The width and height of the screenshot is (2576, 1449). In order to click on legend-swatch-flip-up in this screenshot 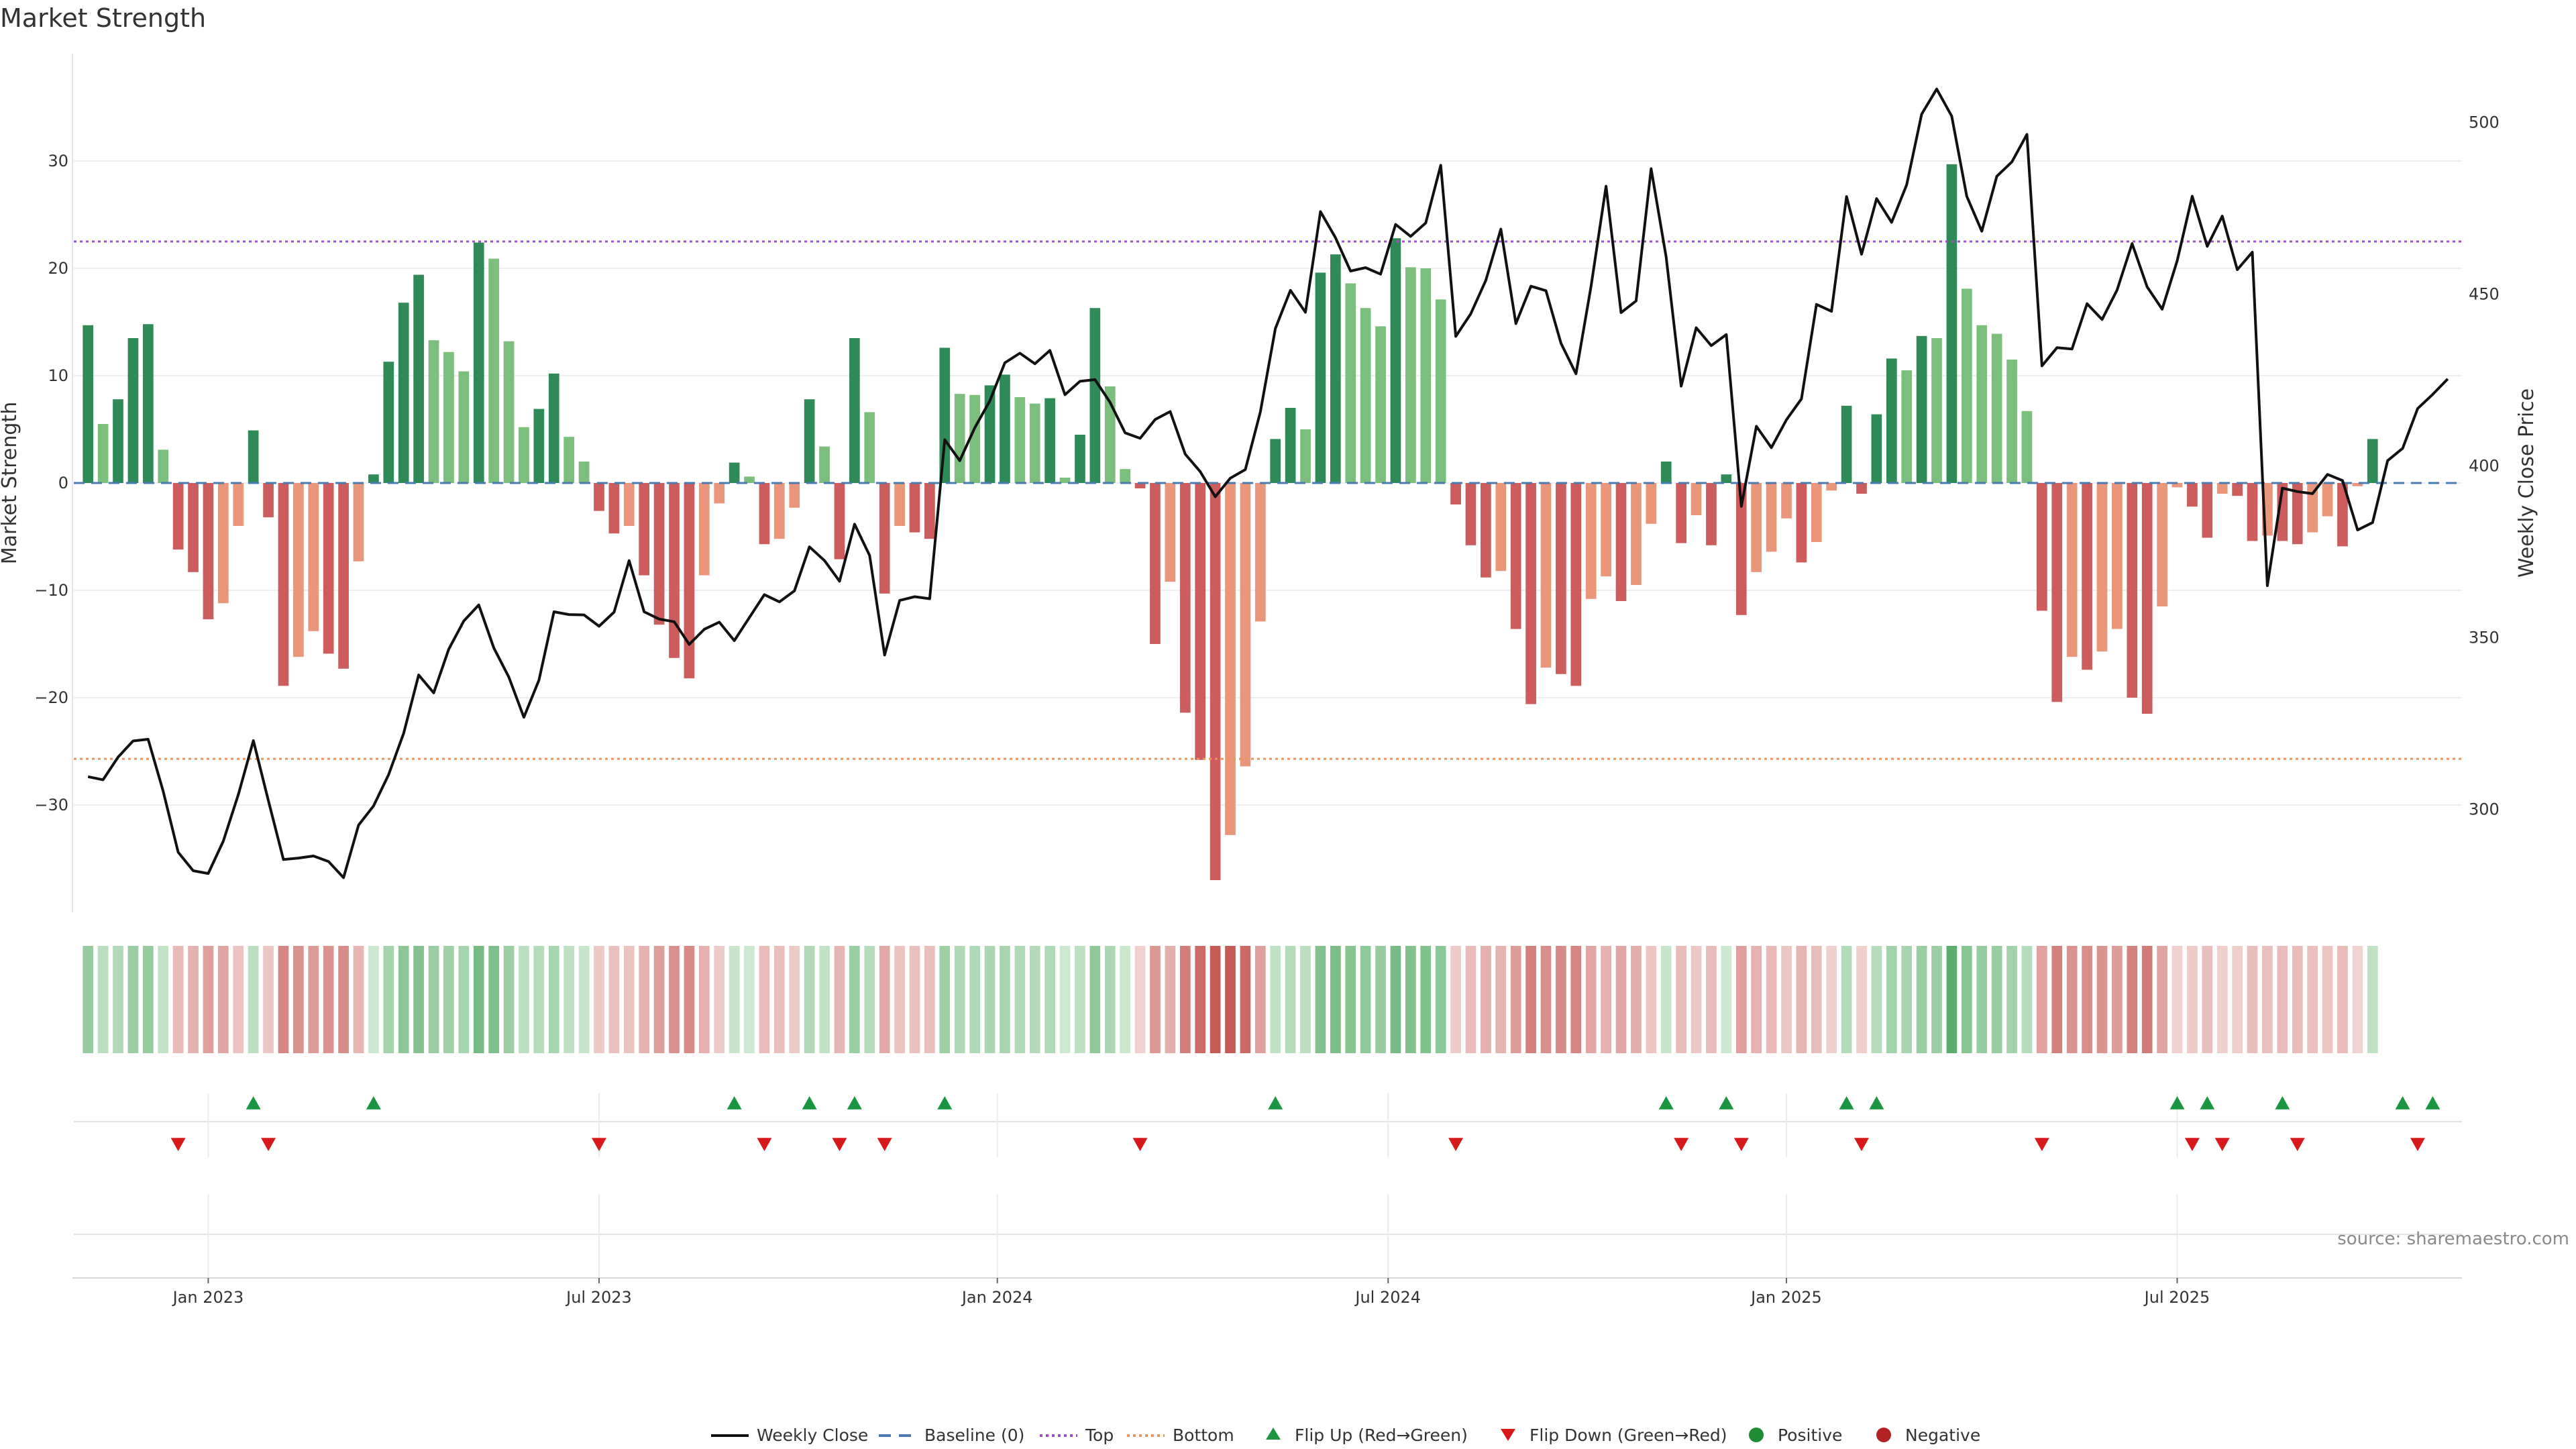, I will do `click(1273, 1434)`.